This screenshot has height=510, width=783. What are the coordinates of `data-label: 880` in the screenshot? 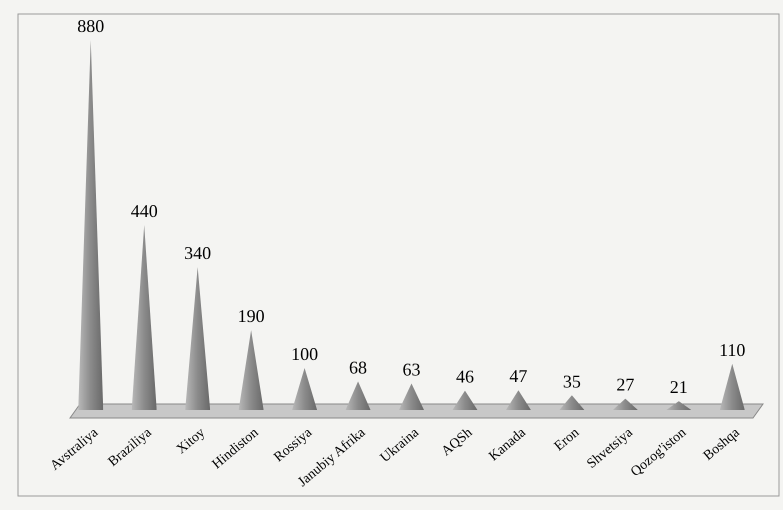 It's located at (90, 26).